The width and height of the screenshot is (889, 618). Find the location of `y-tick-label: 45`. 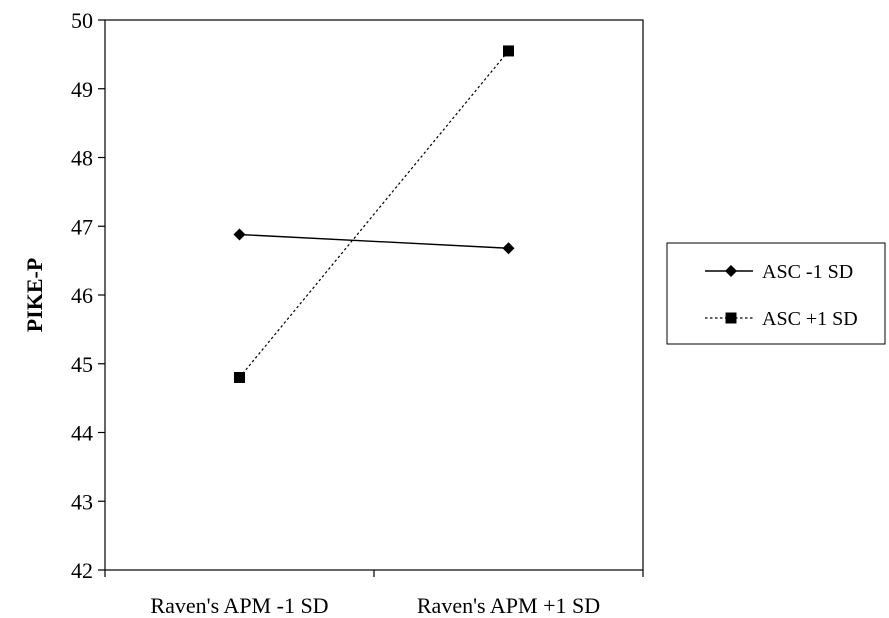

y-tick-label: 45 is located at coordinates (82, 364).